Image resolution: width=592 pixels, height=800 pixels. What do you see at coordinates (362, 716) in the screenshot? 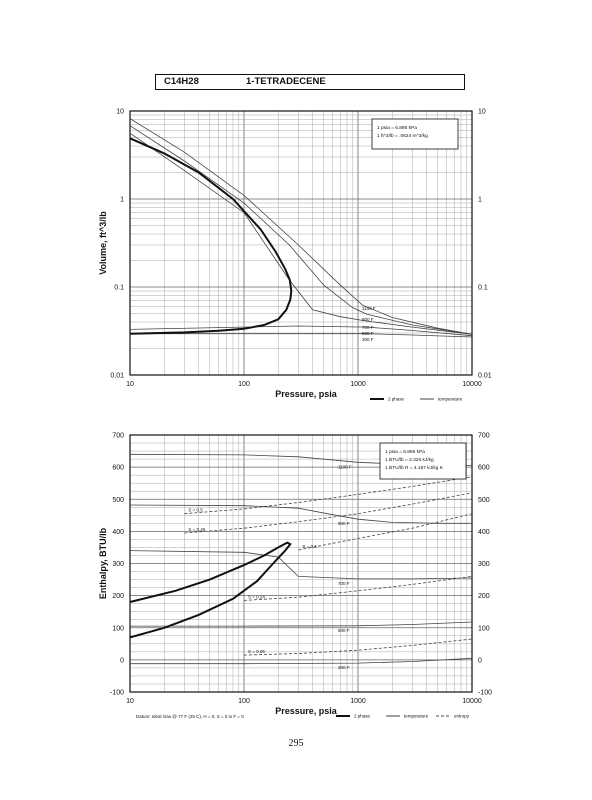
I see `chart2-legend-label: 2 phase` at bounding box center [362, 716].